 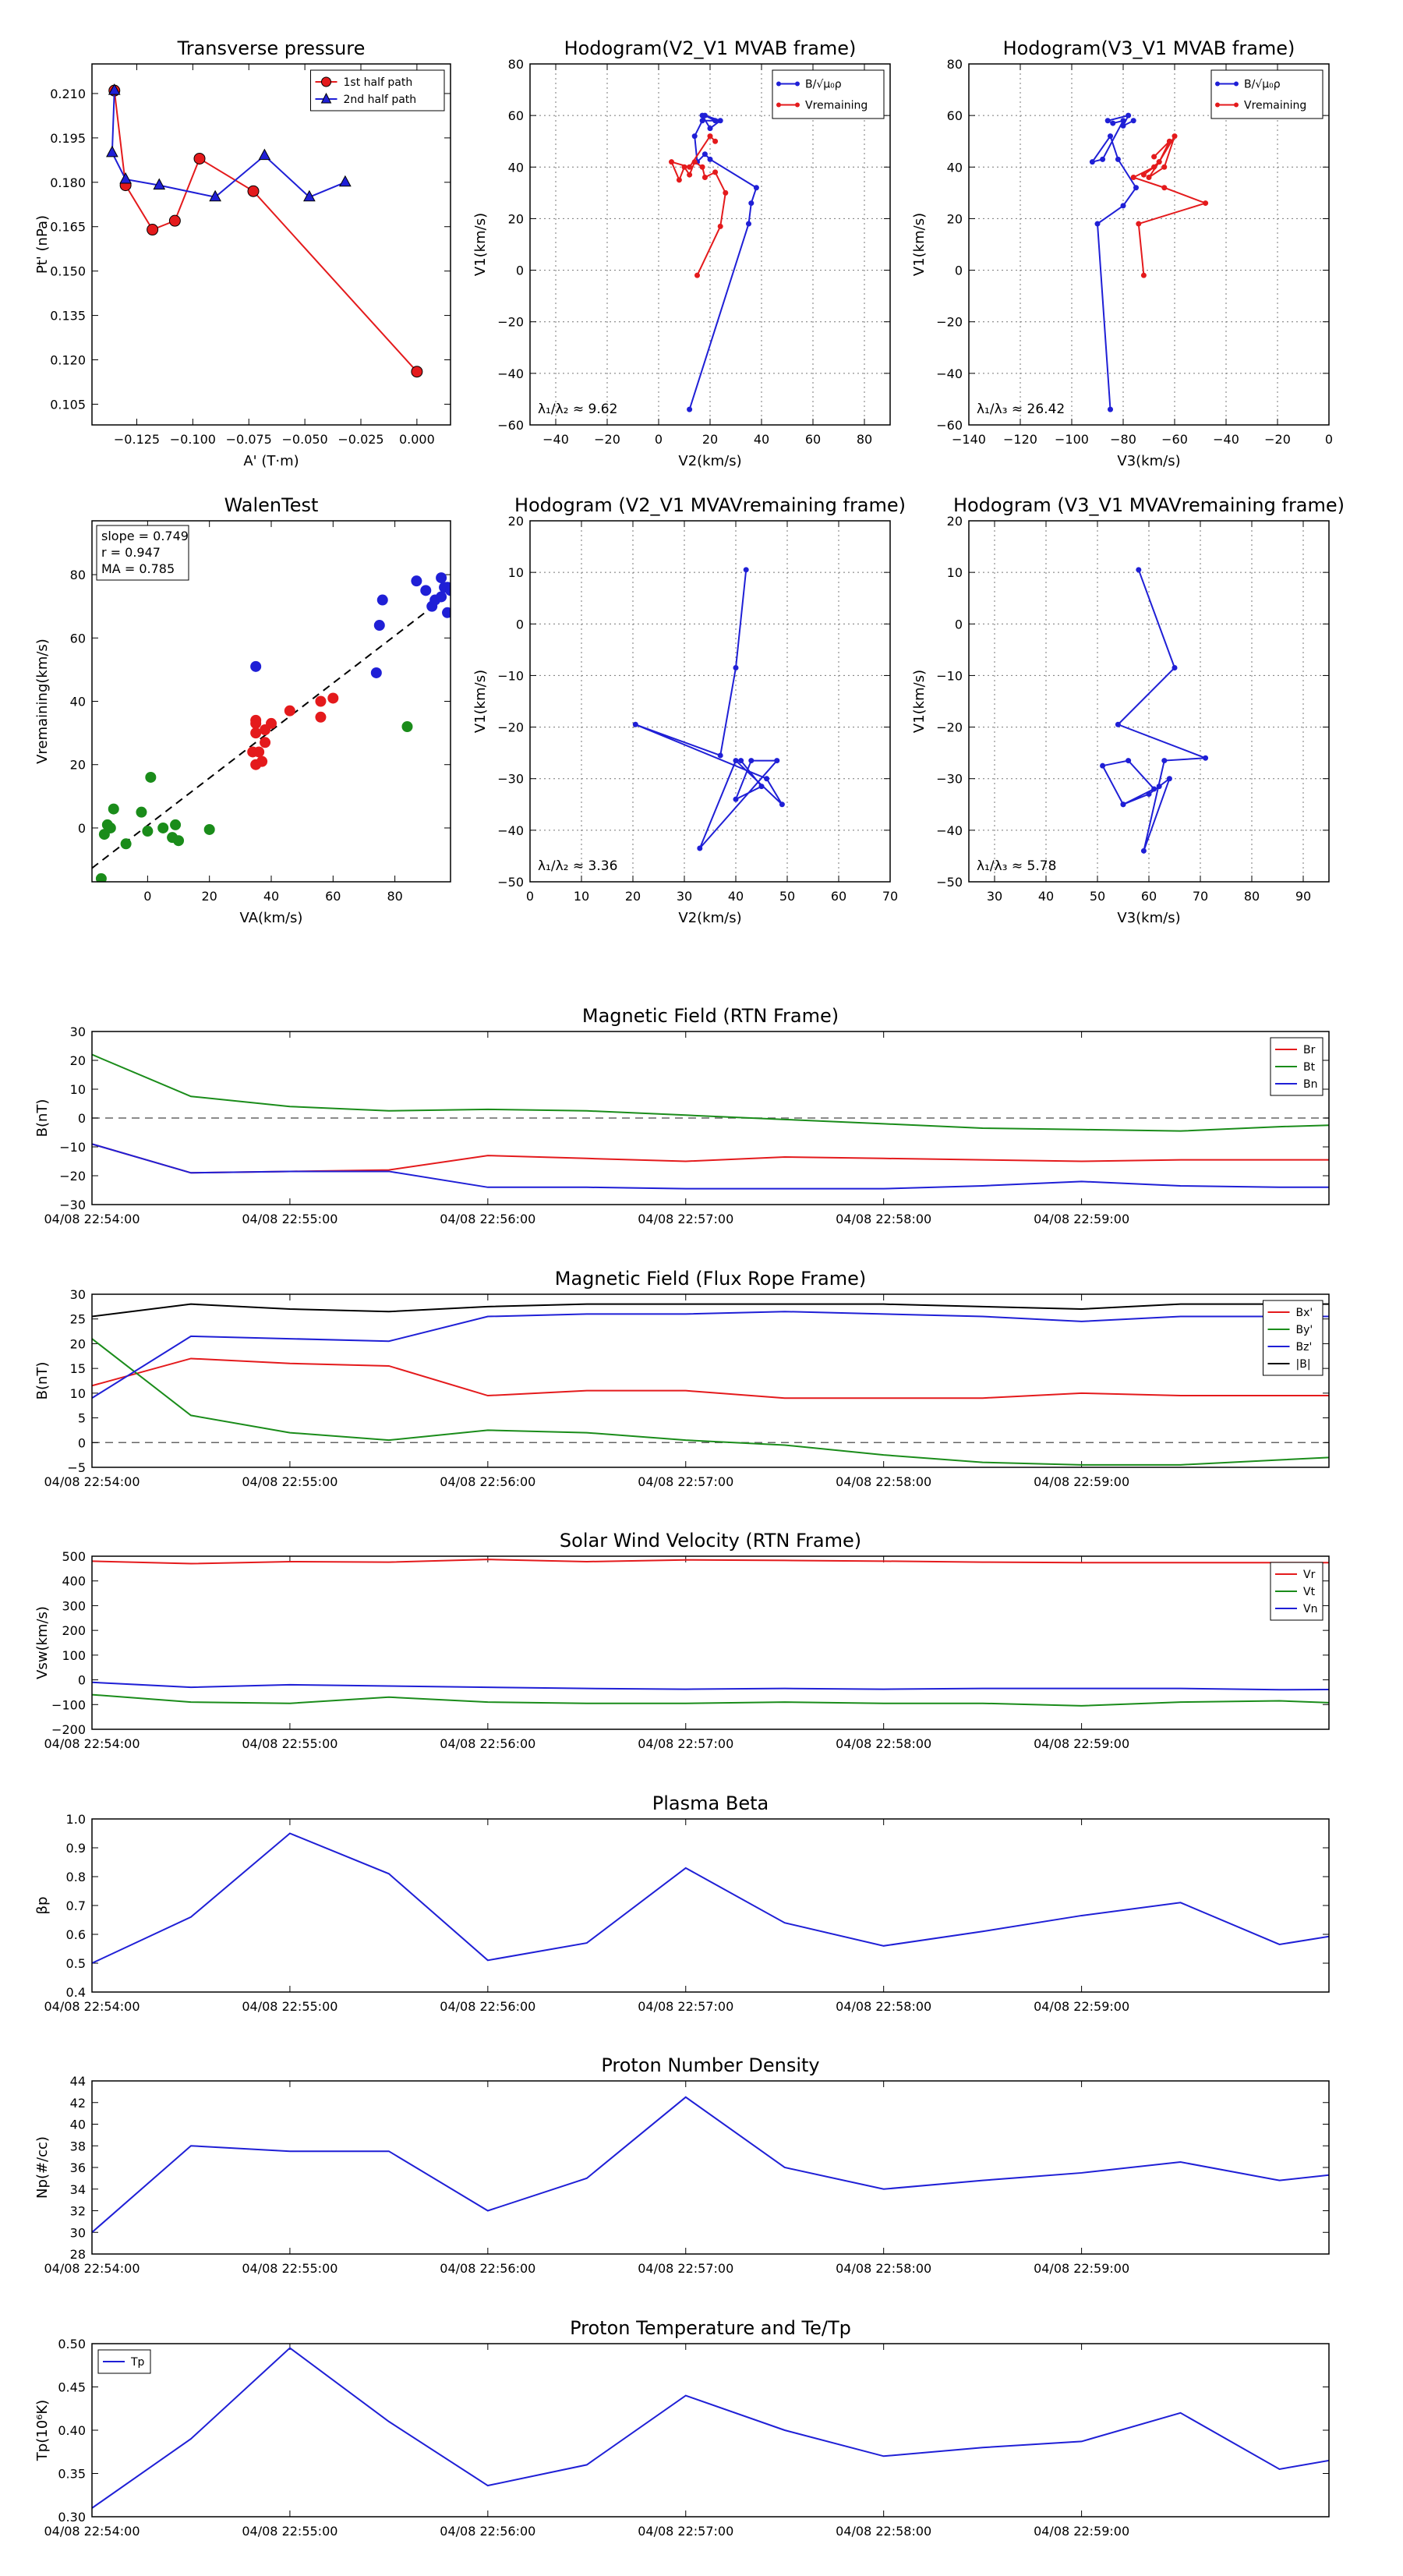 What do you see at coordinates (581, 896) in the screenshot?
I see `x-tick-label: 10` at bounding box center [581, 896].